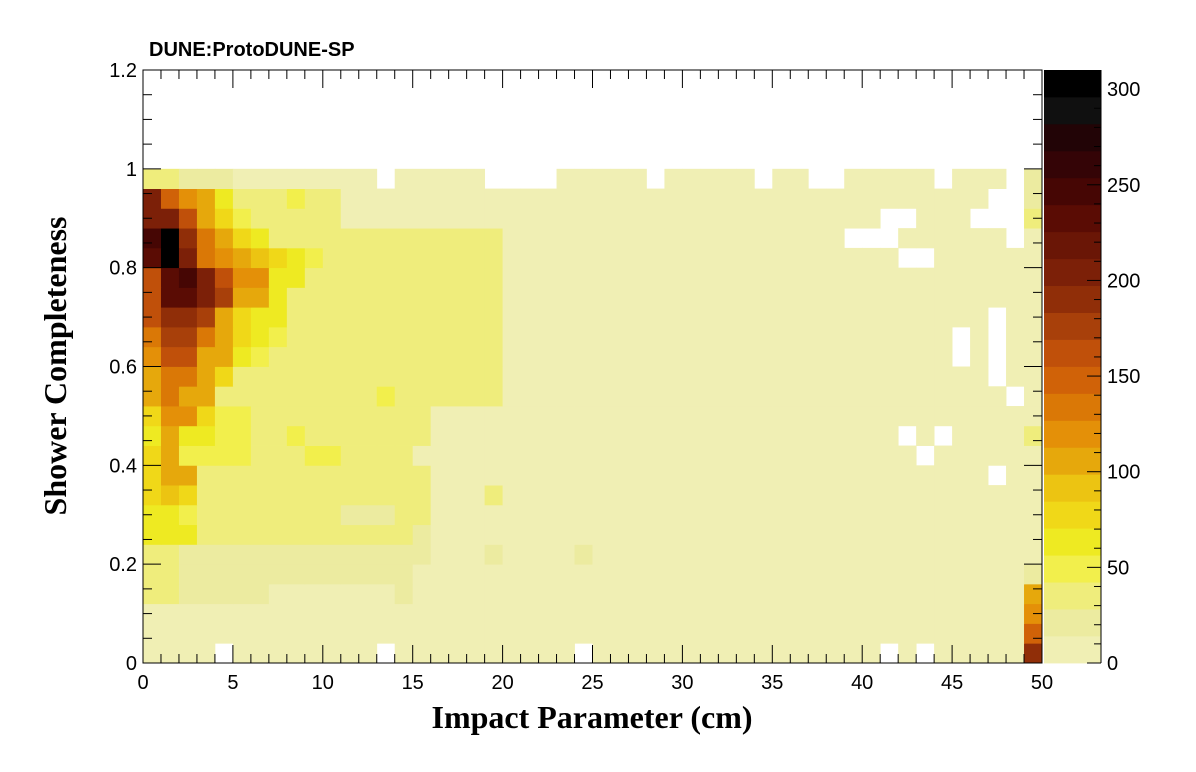 Image resolution: width=1196 pixels, height=772 pixels. What do you see at coordinates (1123, 281) in the screenshot?
I see `color-scale-tick-label: 200` at bounding box center [1123, 281].